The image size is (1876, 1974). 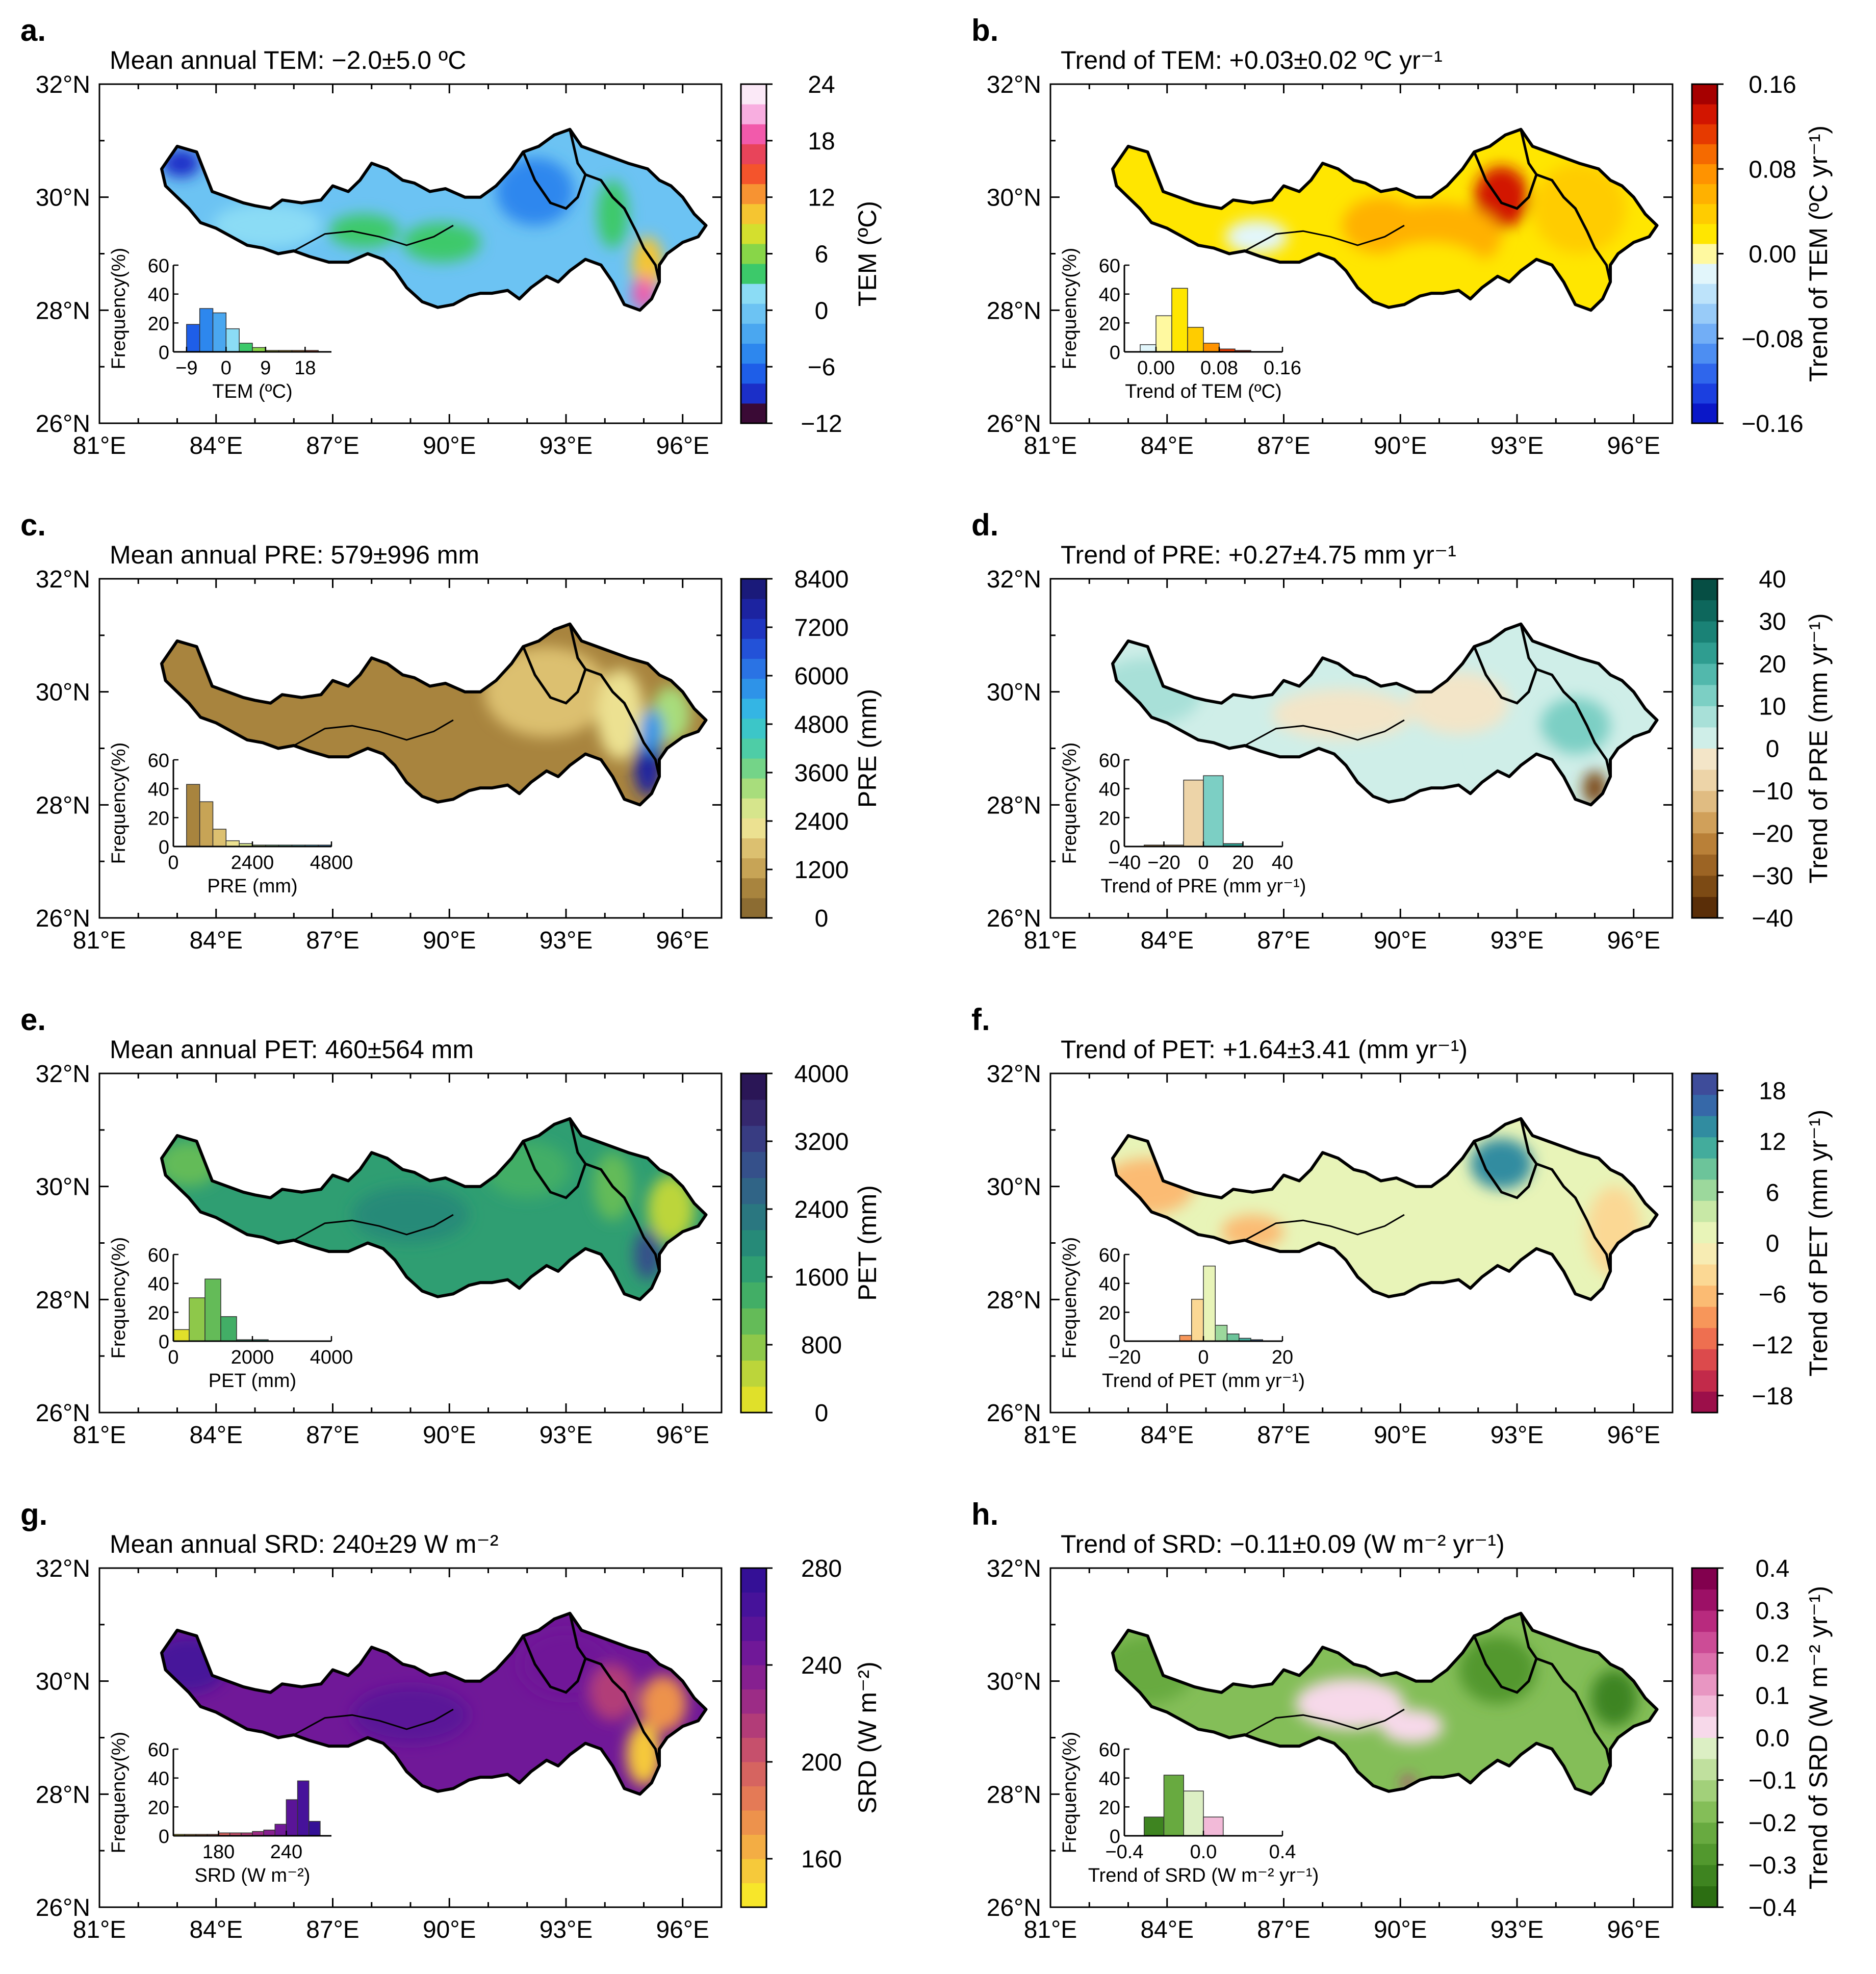 What do you see at coordinates (63, 1074) in the screenshot?
I see `lat-tick-label: 32°N` at bounding box center [63, 1074].